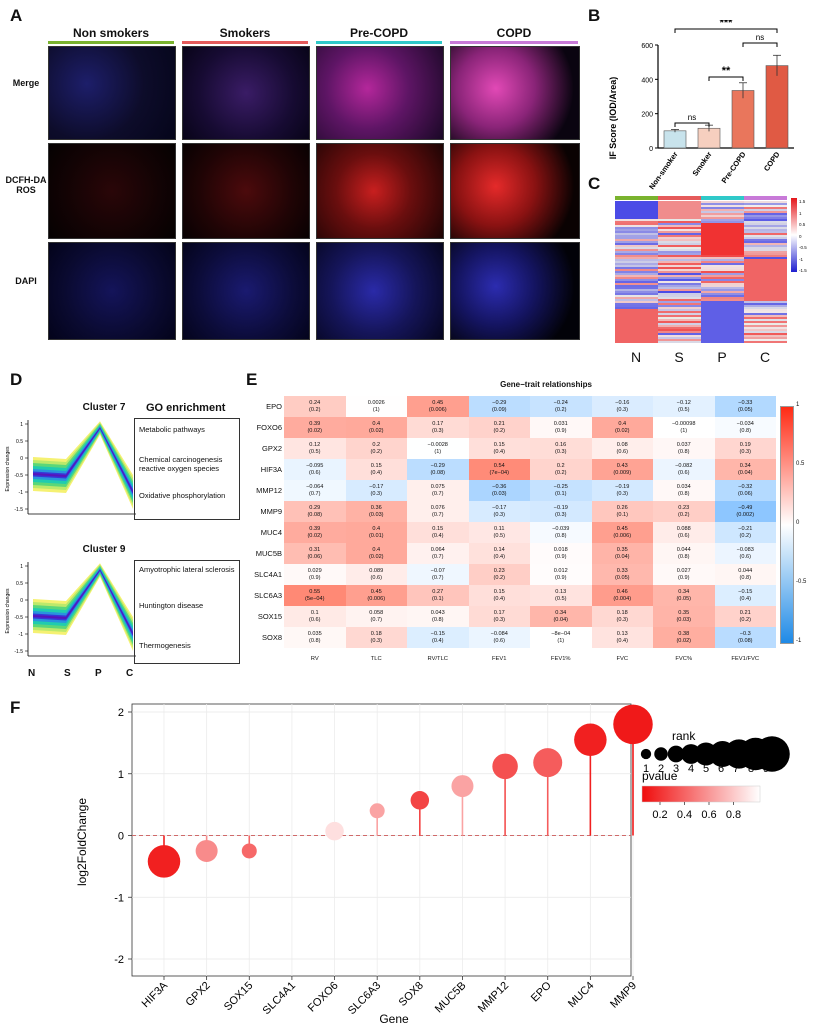  Describe the element at coordinates (794, 235) in the screenshot. I see `c-colorscale` at that location.